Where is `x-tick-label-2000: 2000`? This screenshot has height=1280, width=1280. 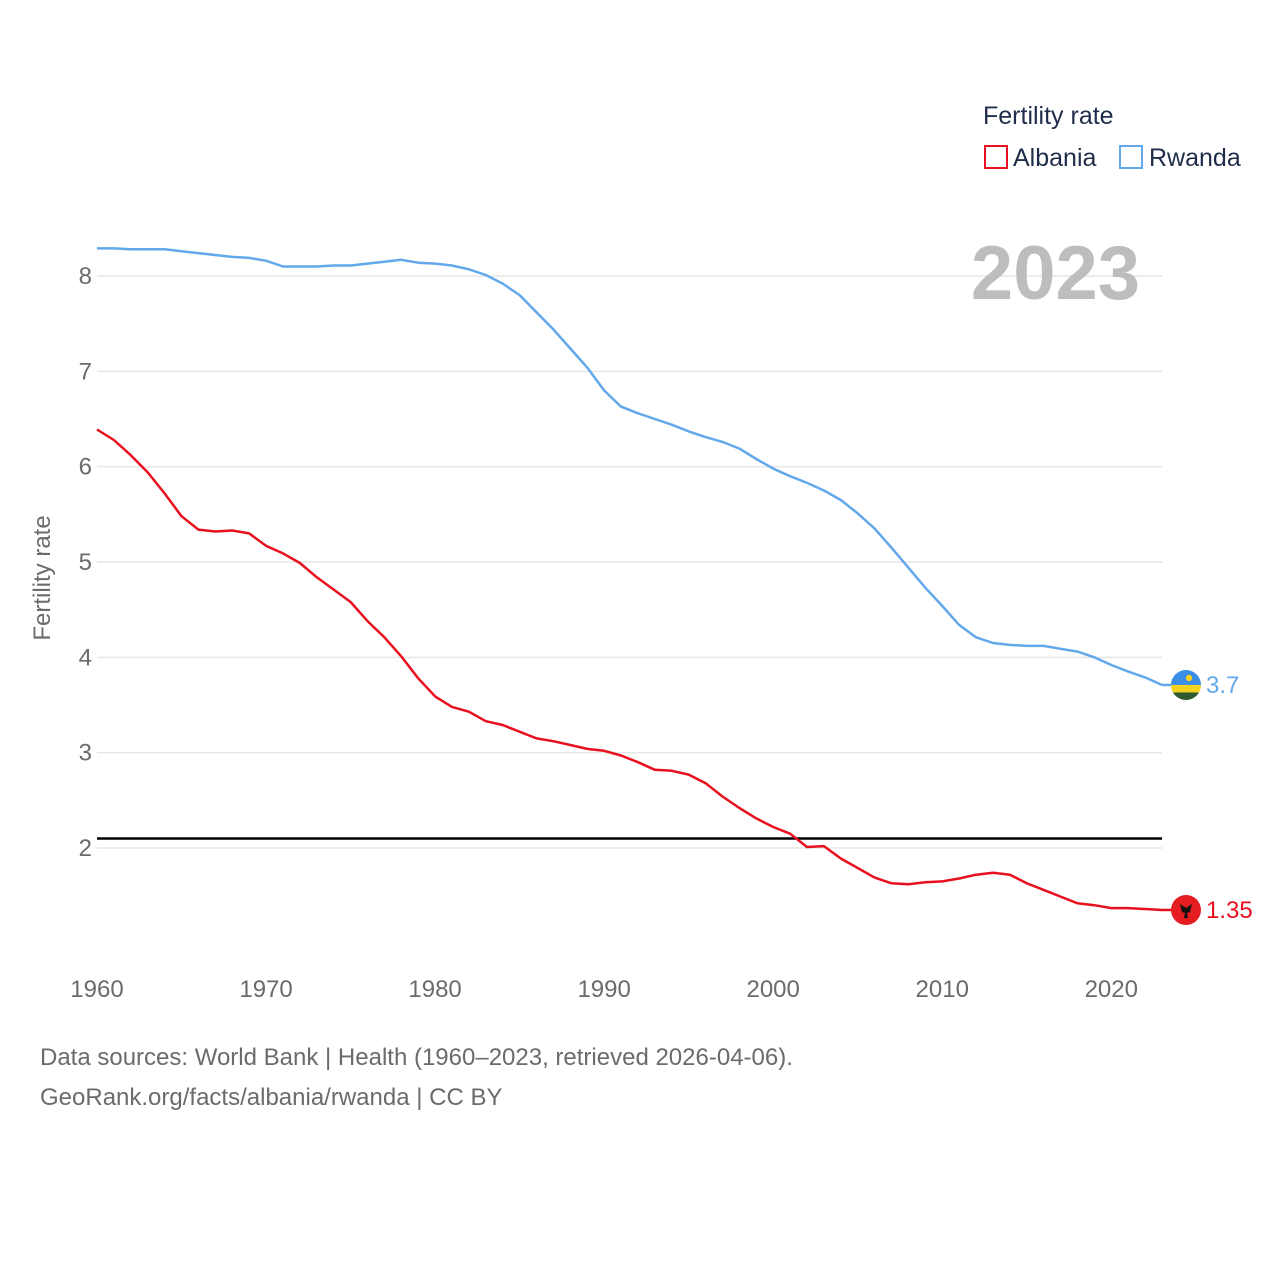
x-tick-label-2000: 2000 is located at coordinates (772, 989).